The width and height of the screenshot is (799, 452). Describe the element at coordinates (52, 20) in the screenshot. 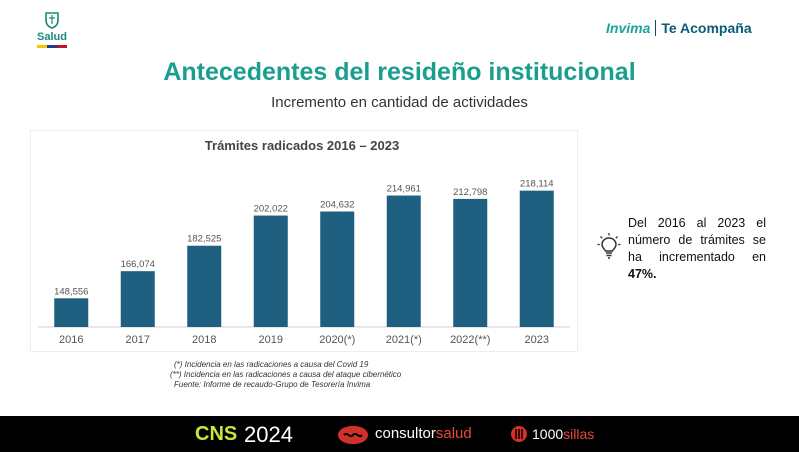

I see `coat-of-arms-icon` at that location.